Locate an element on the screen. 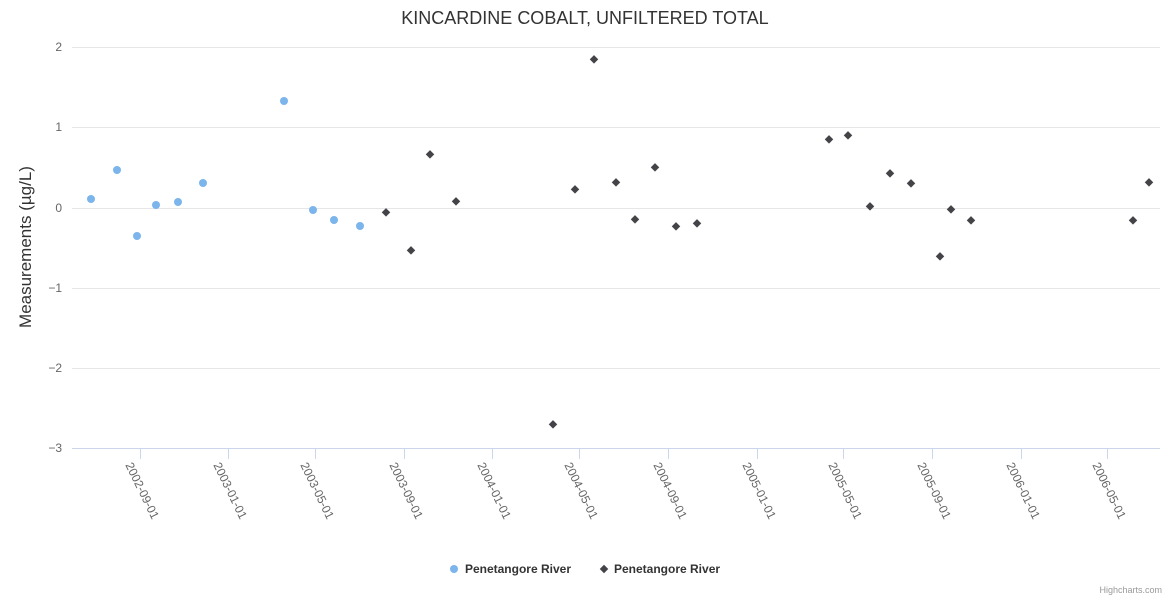 The width and height of the screenshot is (1170, 600). x-axis-tick-label: 2002-09-01 is located at coordinates (142, 490).